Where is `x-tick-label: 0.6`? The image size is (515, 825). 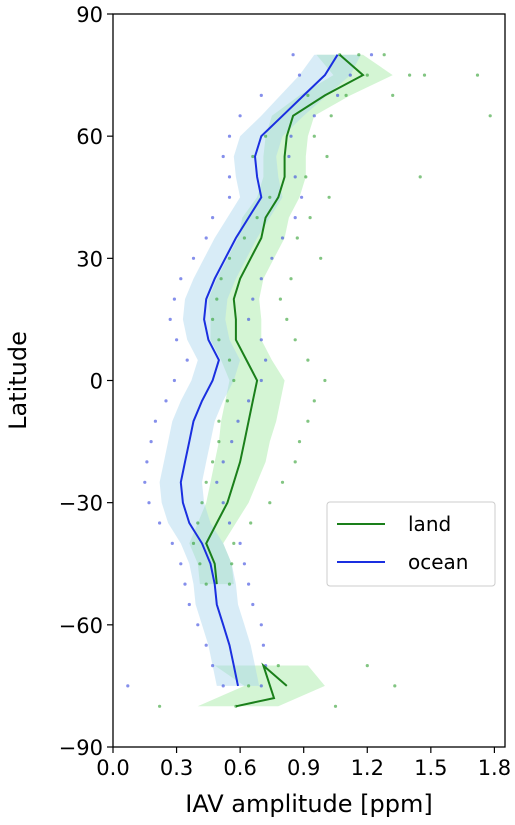 x-tick-label: 0.6 is located at coordinates (239, 768).